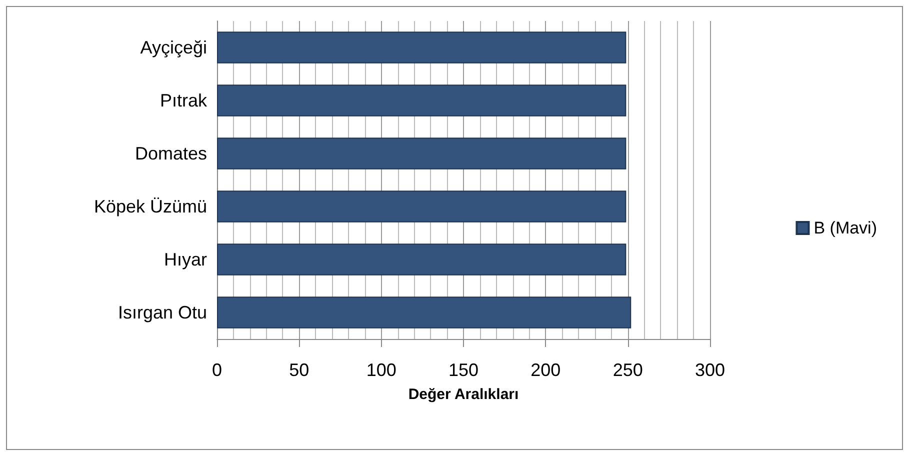 Image resolution: width=911 pixels, height=458 pixels. I want to click on y-tick-label: Köpek Üzümü, so click(150, 206).